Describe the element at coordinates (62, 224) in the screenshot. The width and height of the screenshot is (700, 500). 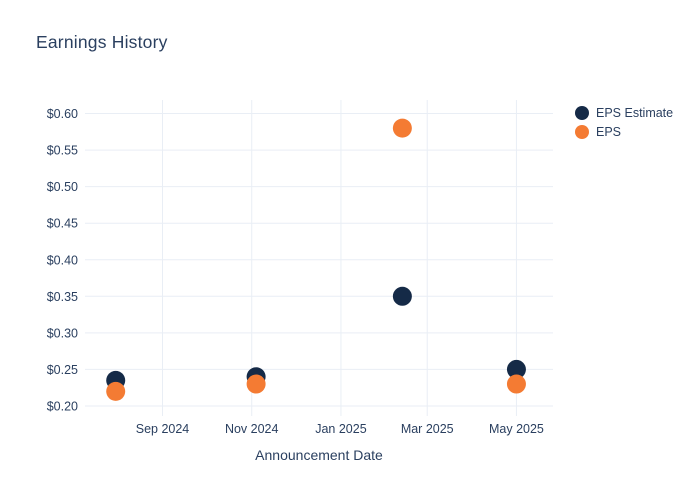
I see `y-tick-label: $0.45` at that location.